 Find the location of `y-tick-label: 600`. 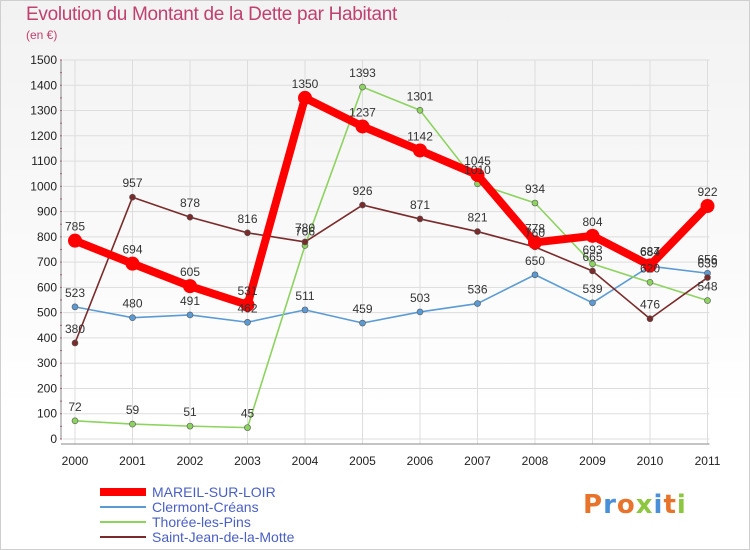

y-tick-label: 600 is located at coordinates (47, 287).